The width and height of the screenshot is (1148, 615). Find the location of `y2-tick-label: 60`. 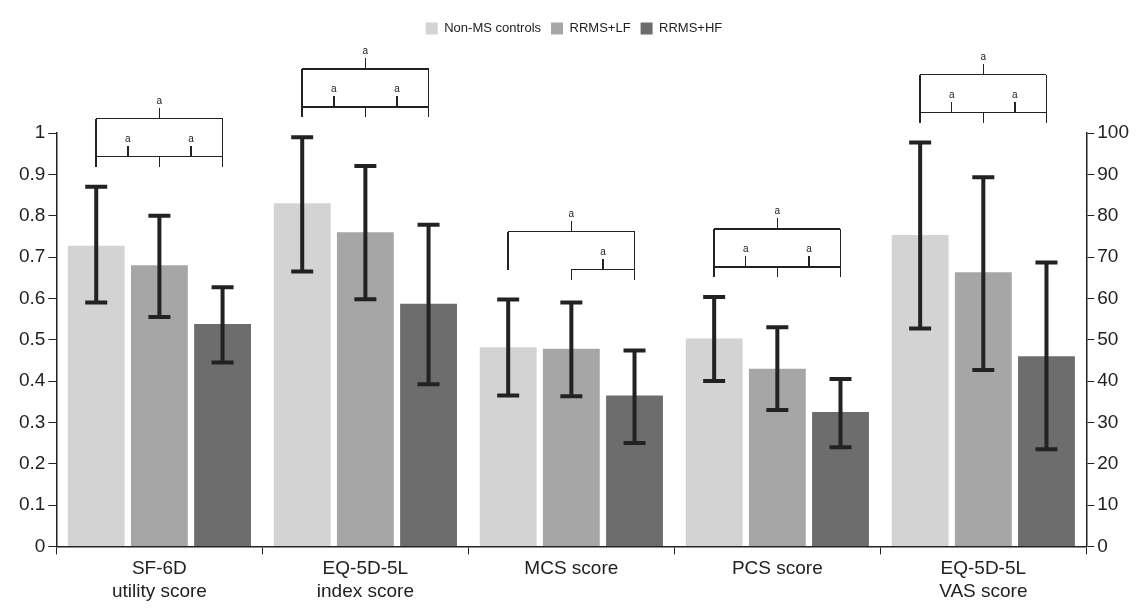

y2-tick-label: 60 is located at coordinates (1108, 297).